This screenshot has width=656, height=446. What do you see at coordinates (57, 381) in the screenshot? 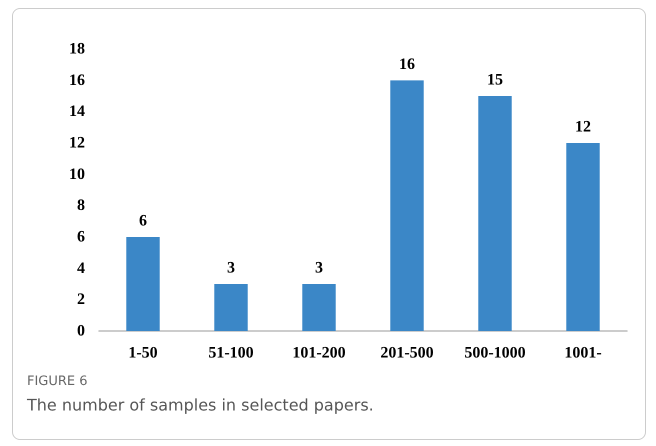
I see `caption: FIGURE 6` at bounding box center [57, 381].